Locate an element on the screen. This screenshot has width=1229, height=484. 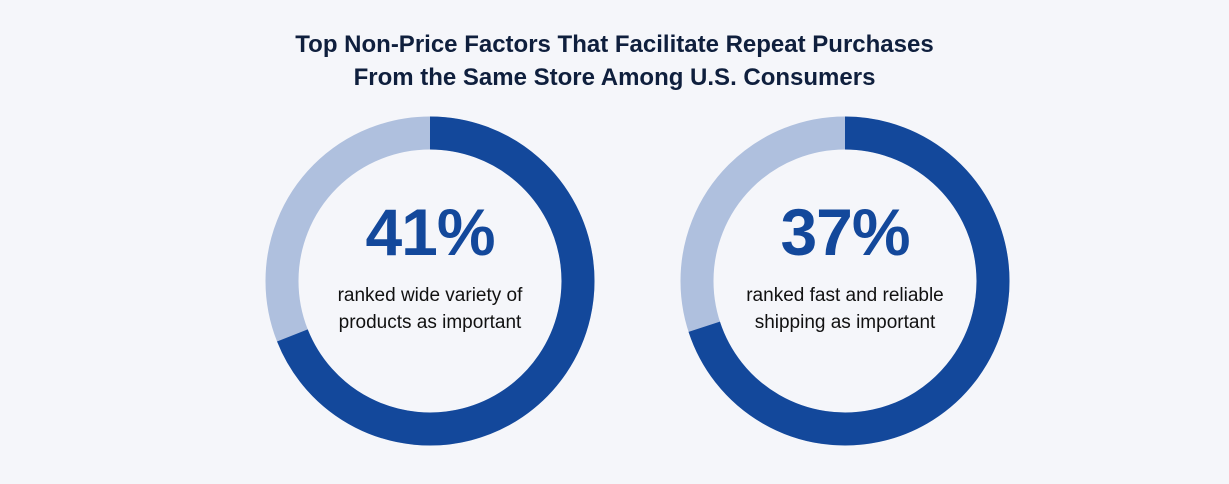
donut-1-percent-label: 41% is located at coordinates (430, 232).